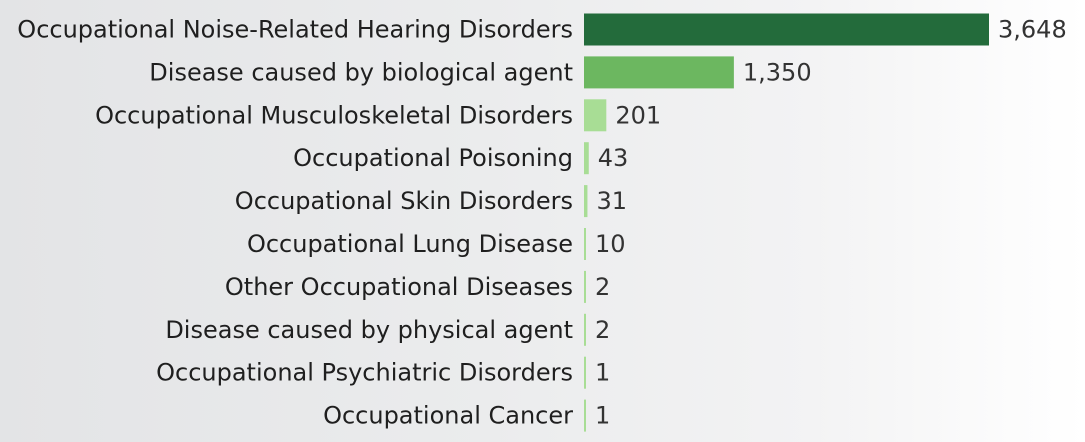  I want to click on bar-row: Occupational Cancer 1, so click(466, 415).